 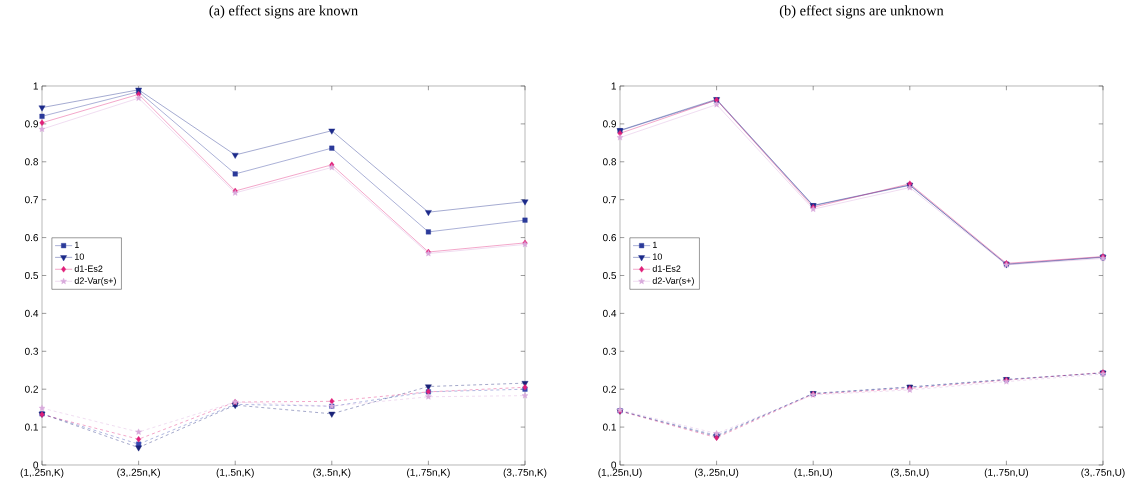 I want to click on x-tick-label: (3,.25n,U), so click(x=717, y=473).